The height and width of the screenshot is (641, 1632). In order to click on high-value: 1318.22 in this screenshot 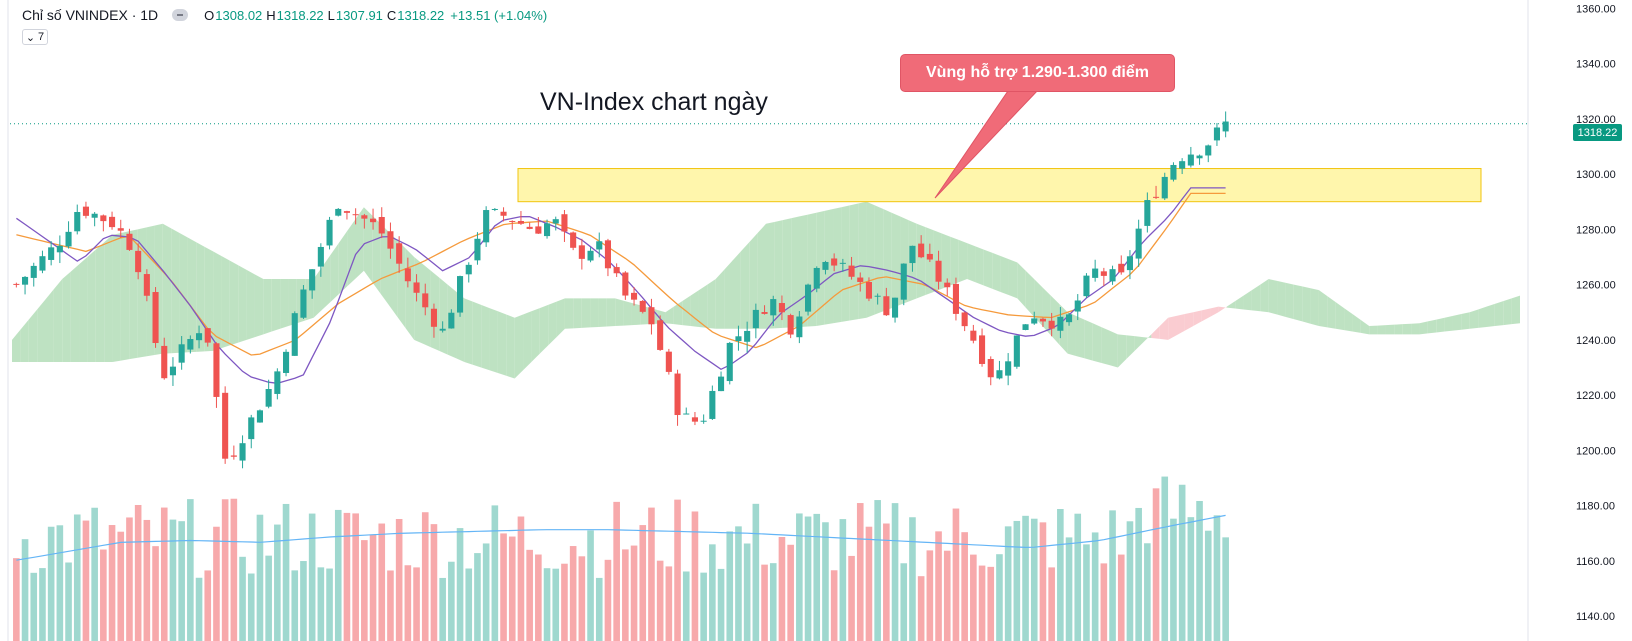, I will do `click(300, 15)`.